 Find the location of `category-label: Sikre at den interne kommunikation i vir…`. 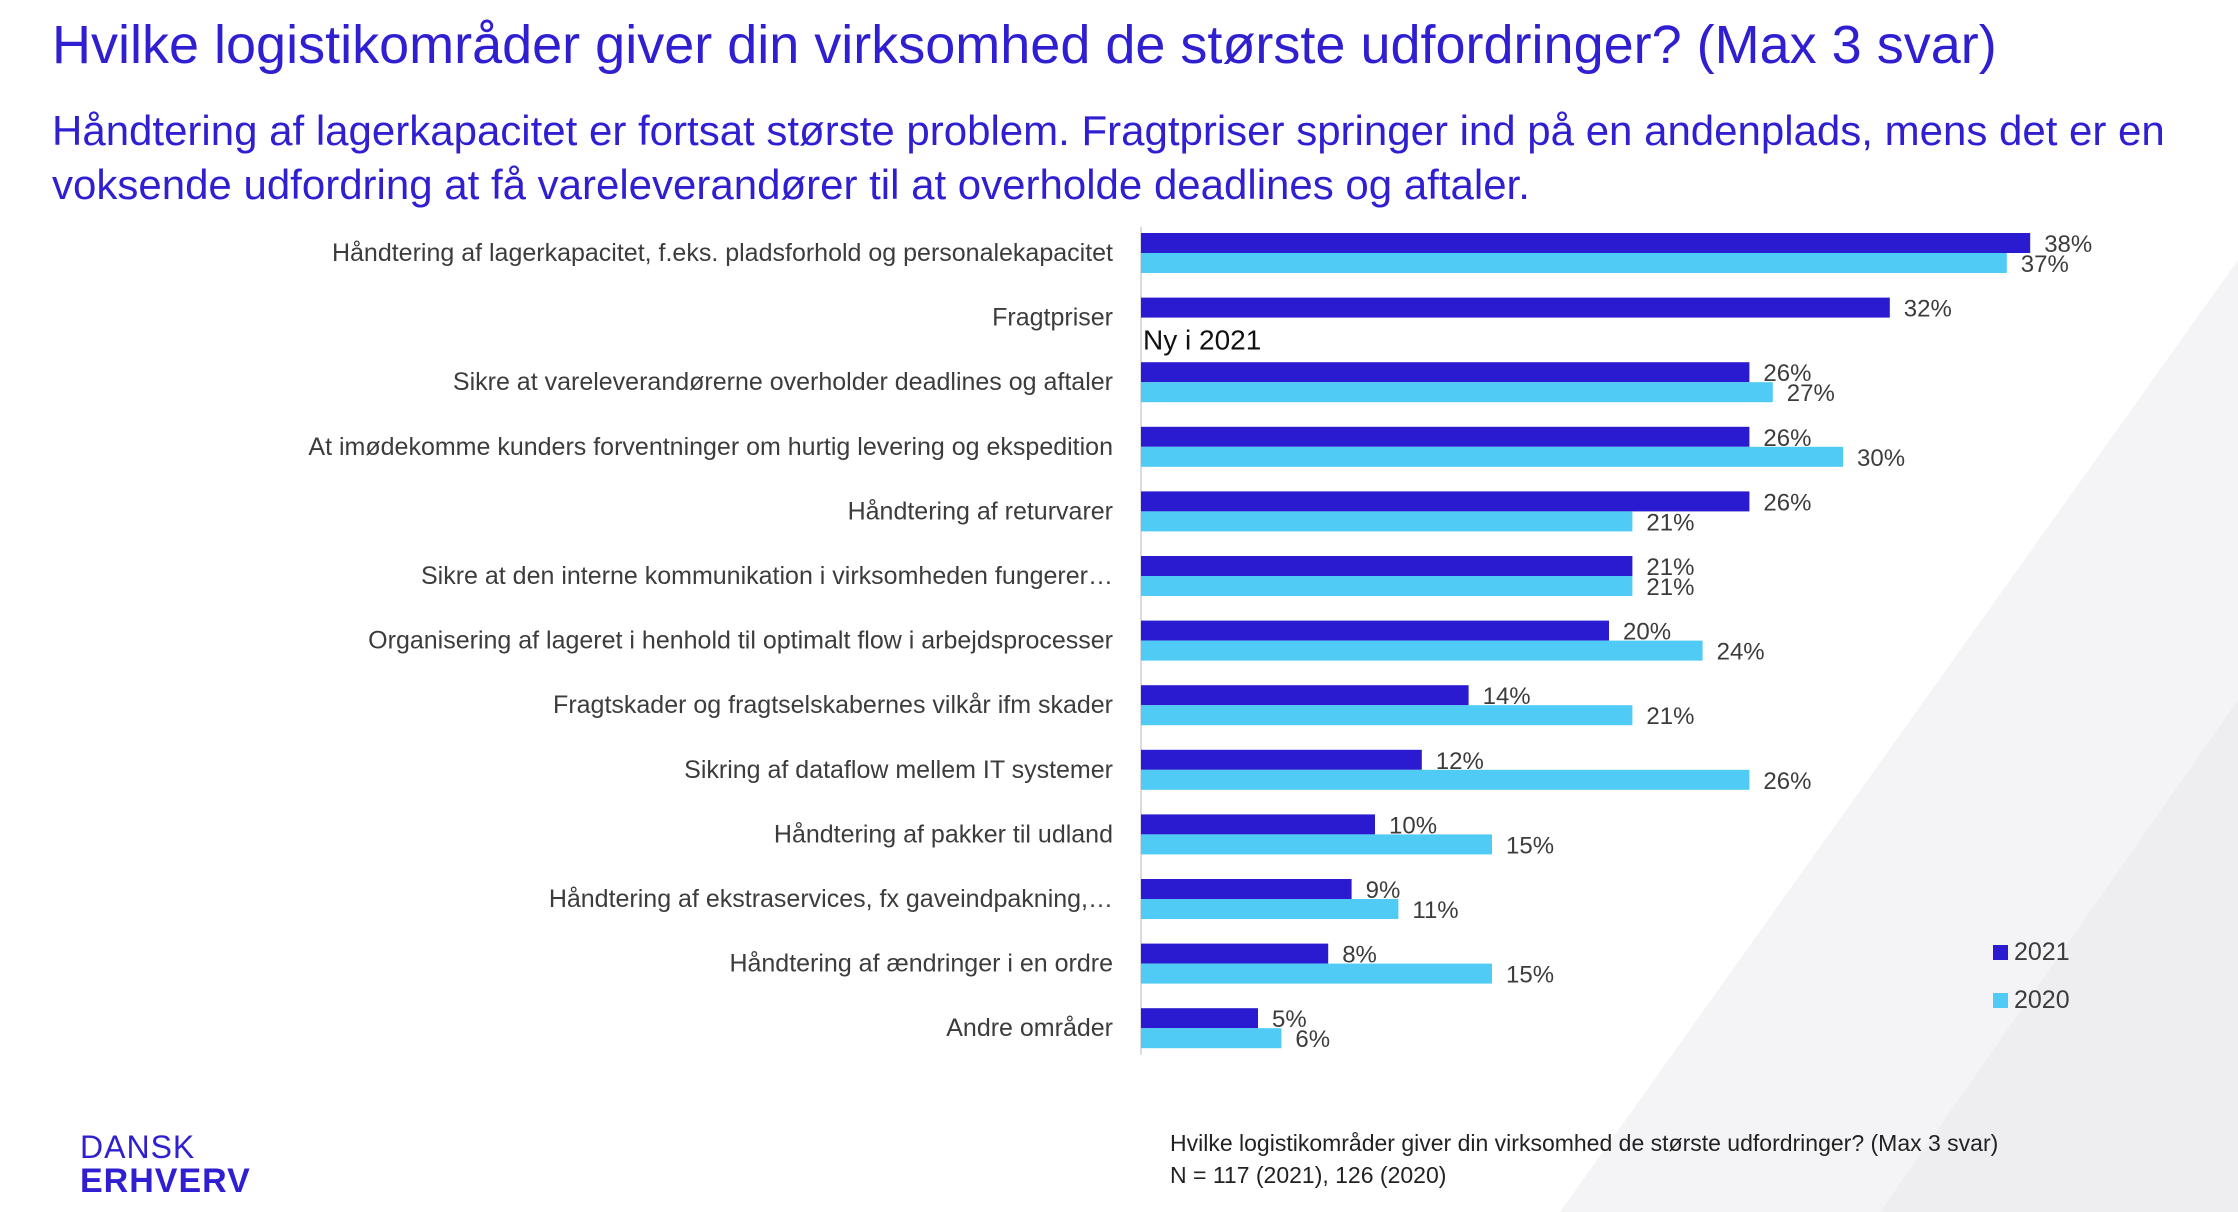

category-label: Sikre at den interne kommunikation i vir… is located at coordinates (767, 576).